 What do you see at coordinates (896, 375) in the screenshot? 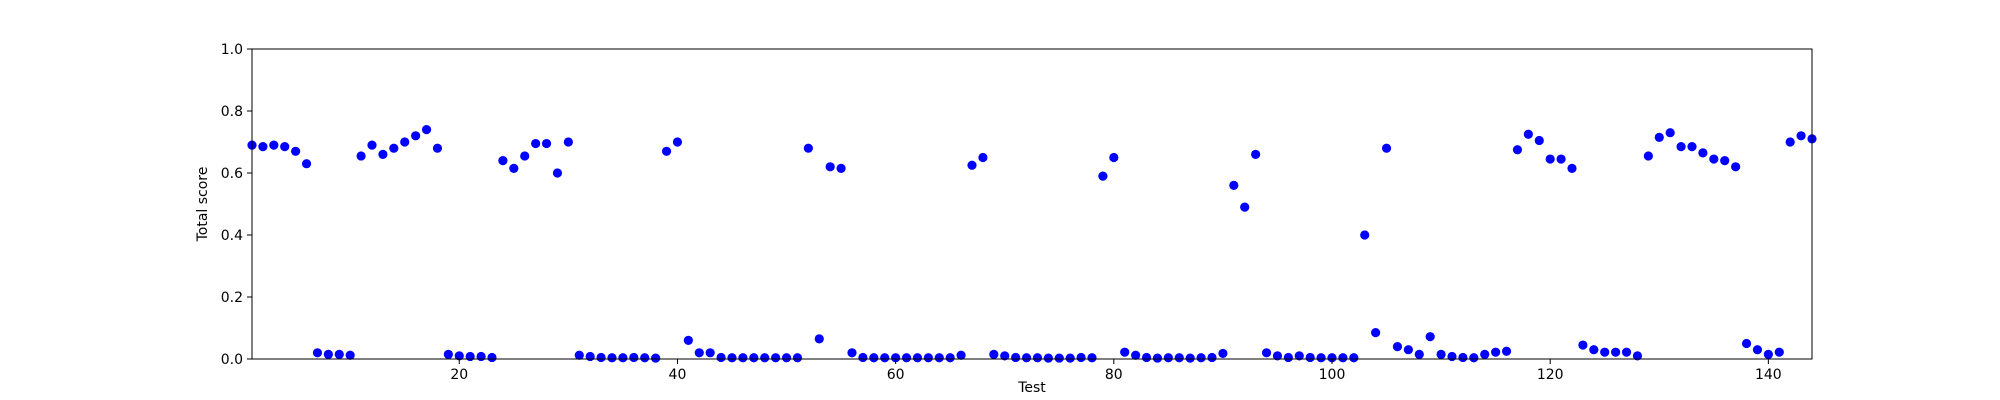
I see `x-tick-label: 60` at bounding box center [896, 375].